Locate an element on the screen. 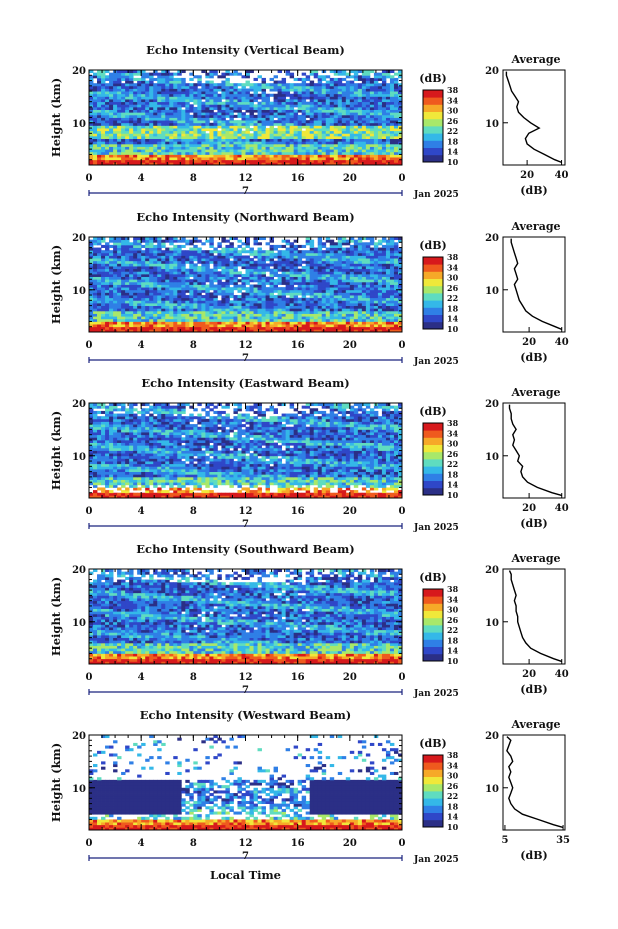 This screenshot has width=618, height=929. colorbar-tick-label: 22 is located at coordinates (452, 796).